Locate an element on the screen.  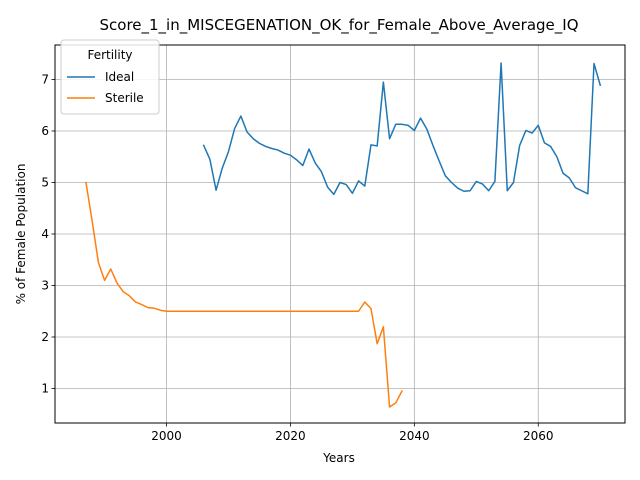
y-tick-label: 1 is located at coordinates (45, 388).